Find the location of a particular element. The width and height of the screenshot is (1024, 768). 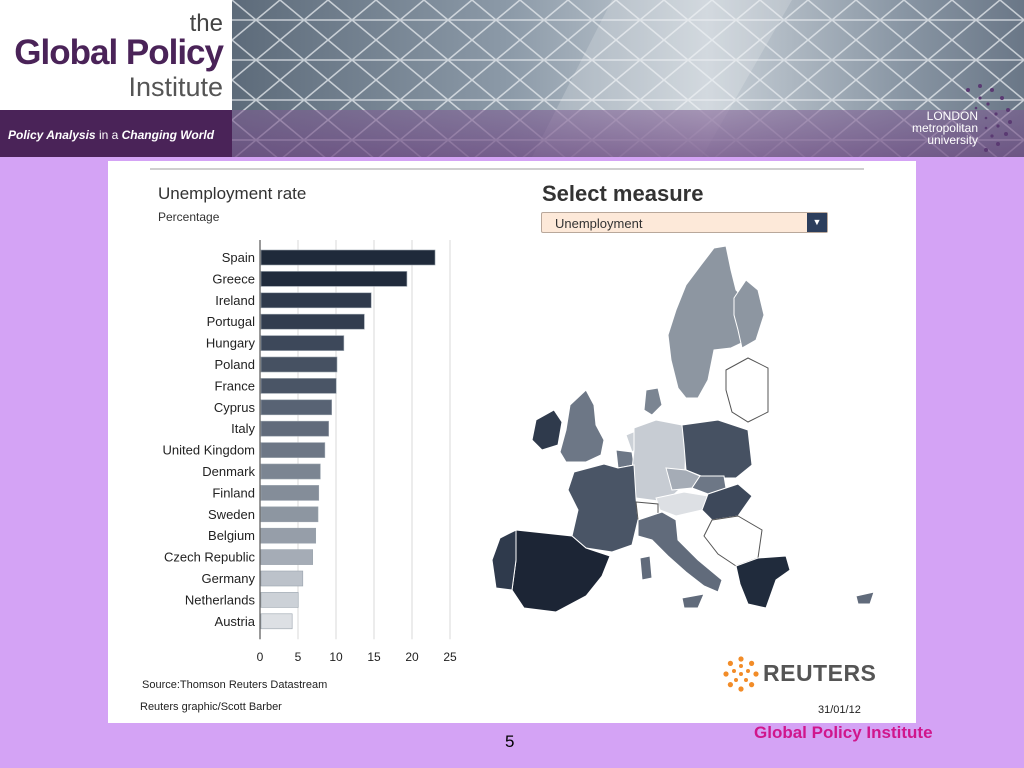

publish-date: 31/01/12 is located at coordinates (839, 710).